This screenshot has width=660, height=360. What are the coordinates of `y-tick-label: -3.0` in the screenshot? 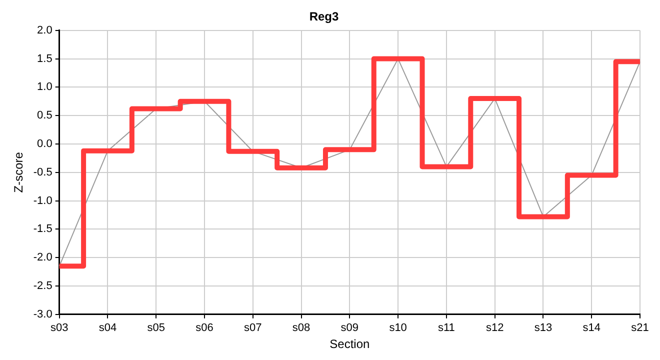 It's located at (42, 314).